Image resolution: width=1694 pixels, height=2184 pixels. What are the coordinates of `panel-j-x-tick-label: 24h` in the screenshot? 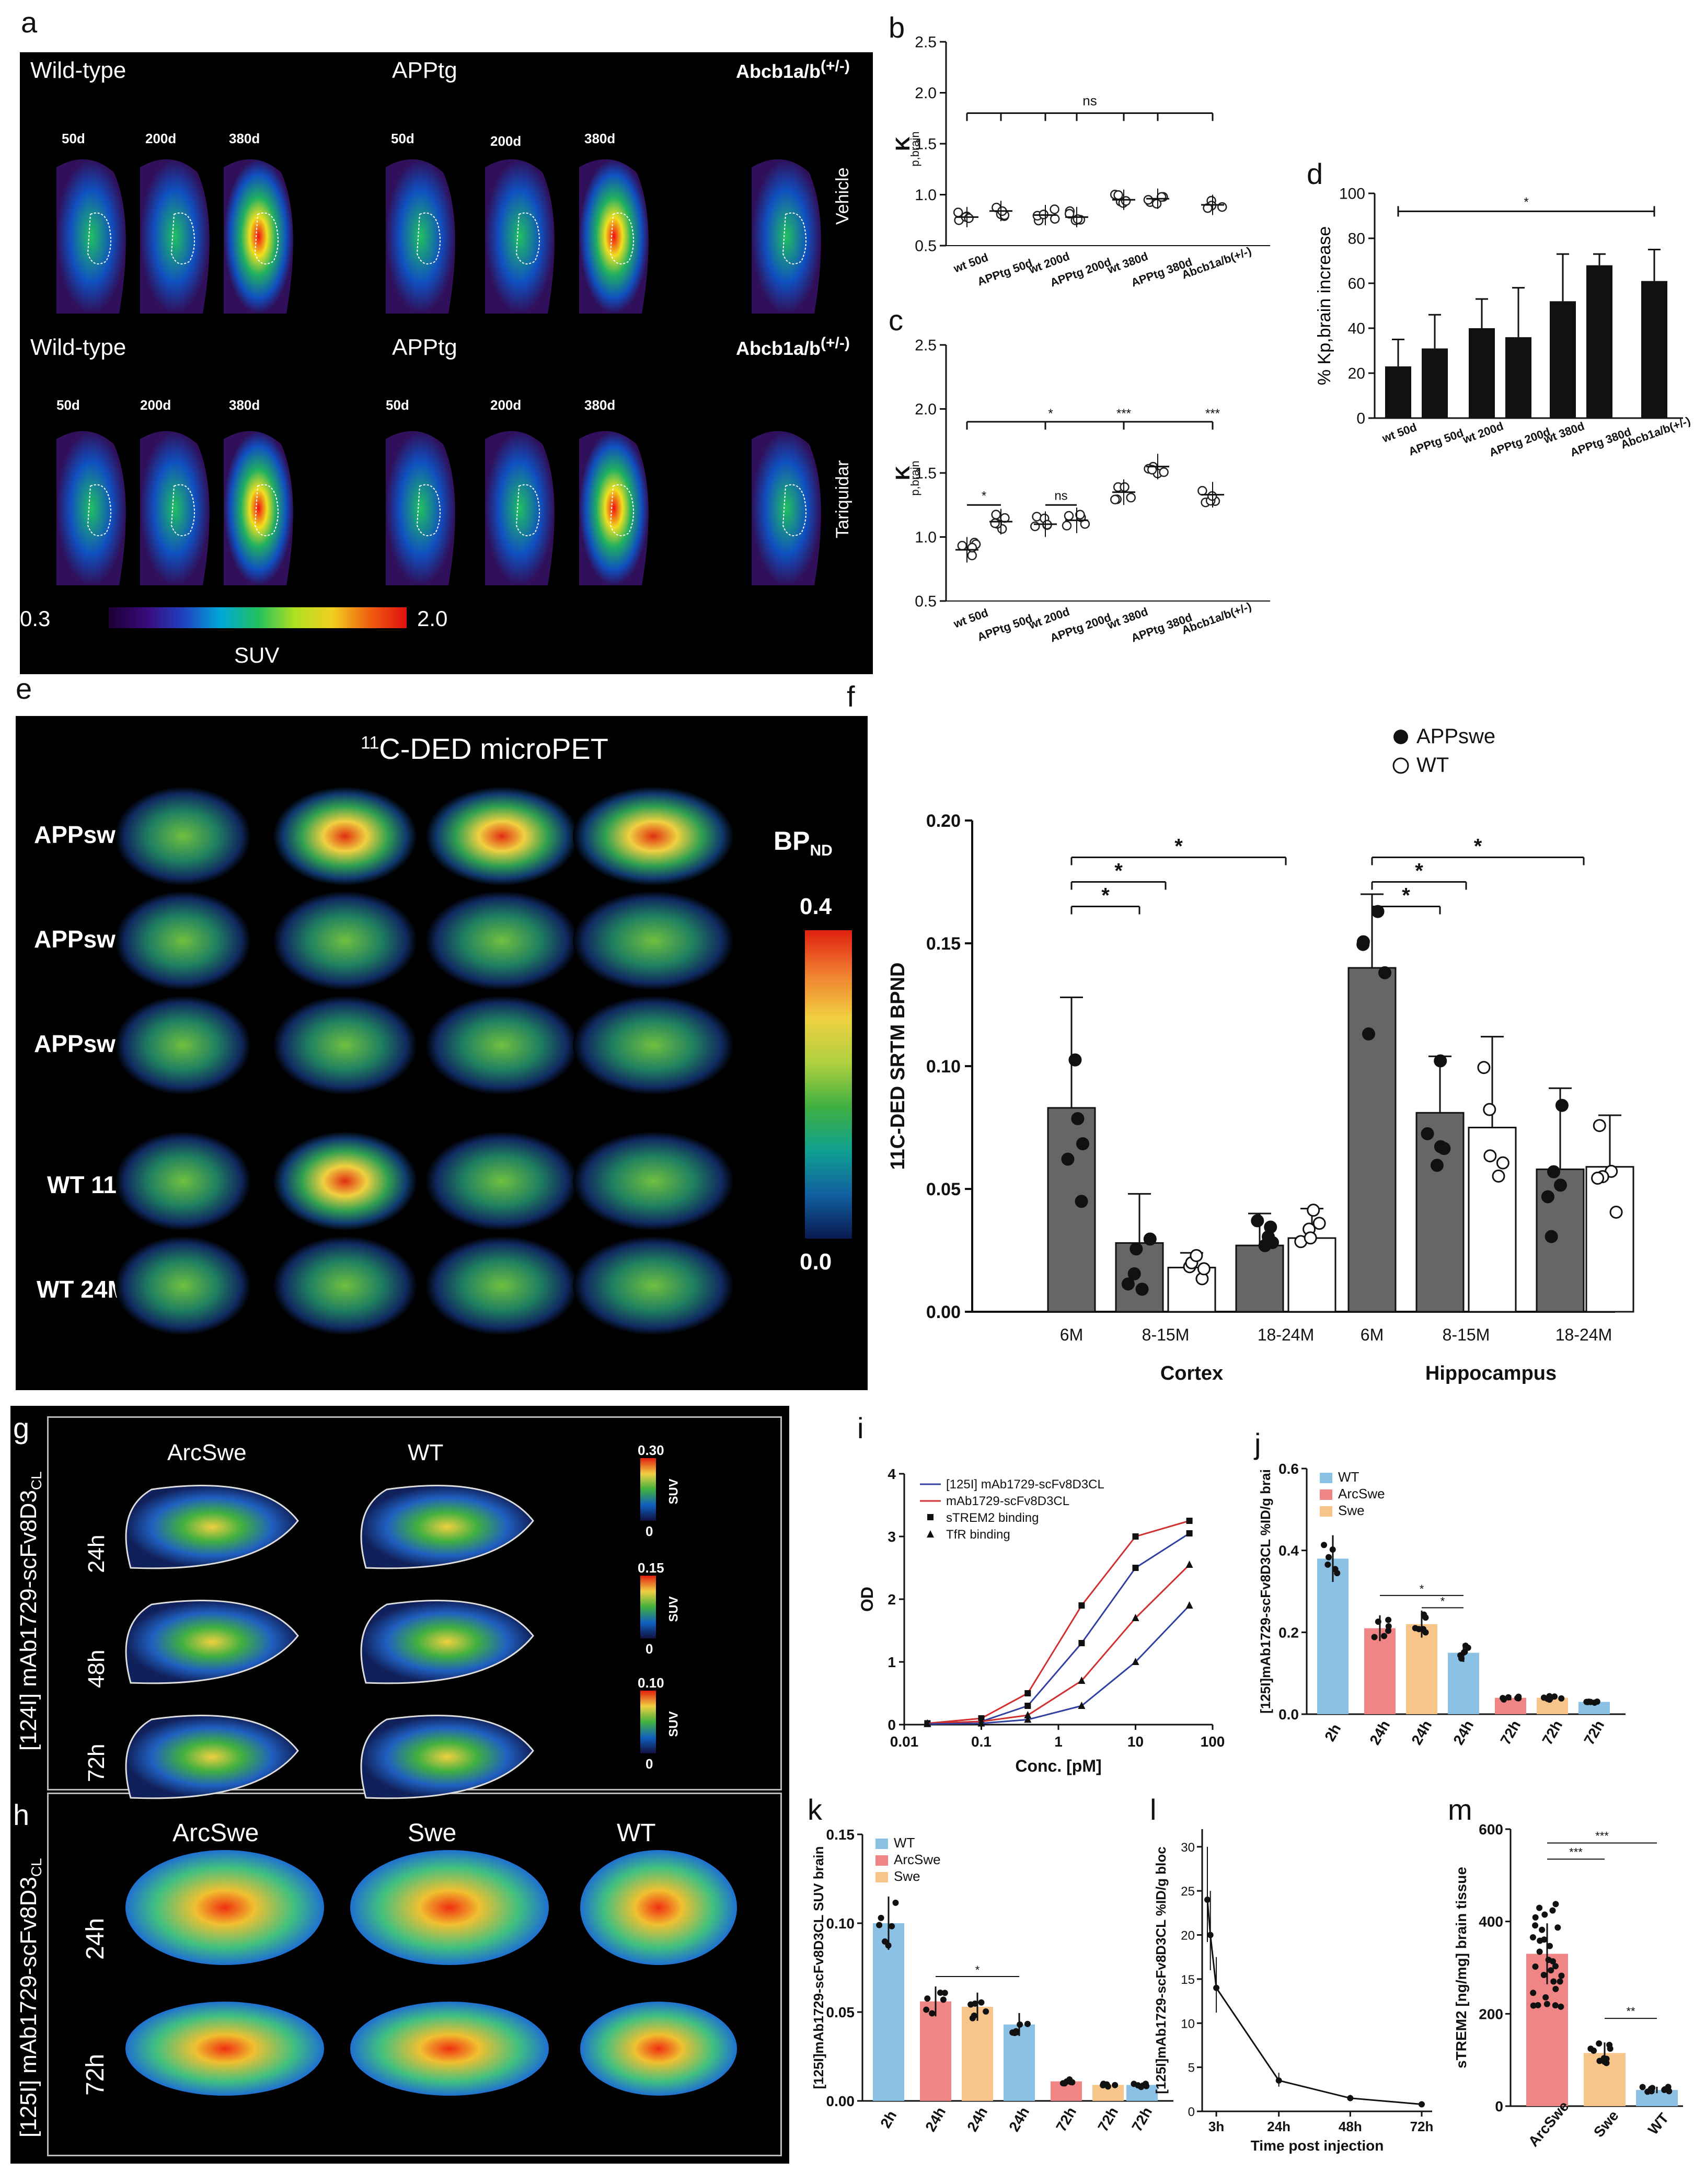 It's located at (1379, 1733).